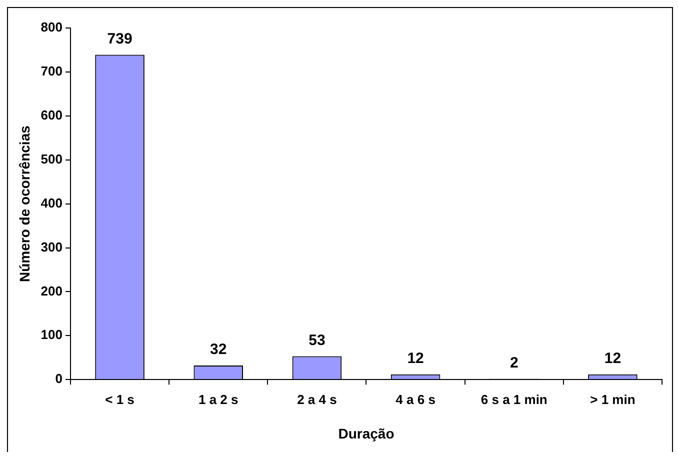 The width and height of the screenshot is (678, 458). I want to click on y-tick-label: 100, so click(51, 334).